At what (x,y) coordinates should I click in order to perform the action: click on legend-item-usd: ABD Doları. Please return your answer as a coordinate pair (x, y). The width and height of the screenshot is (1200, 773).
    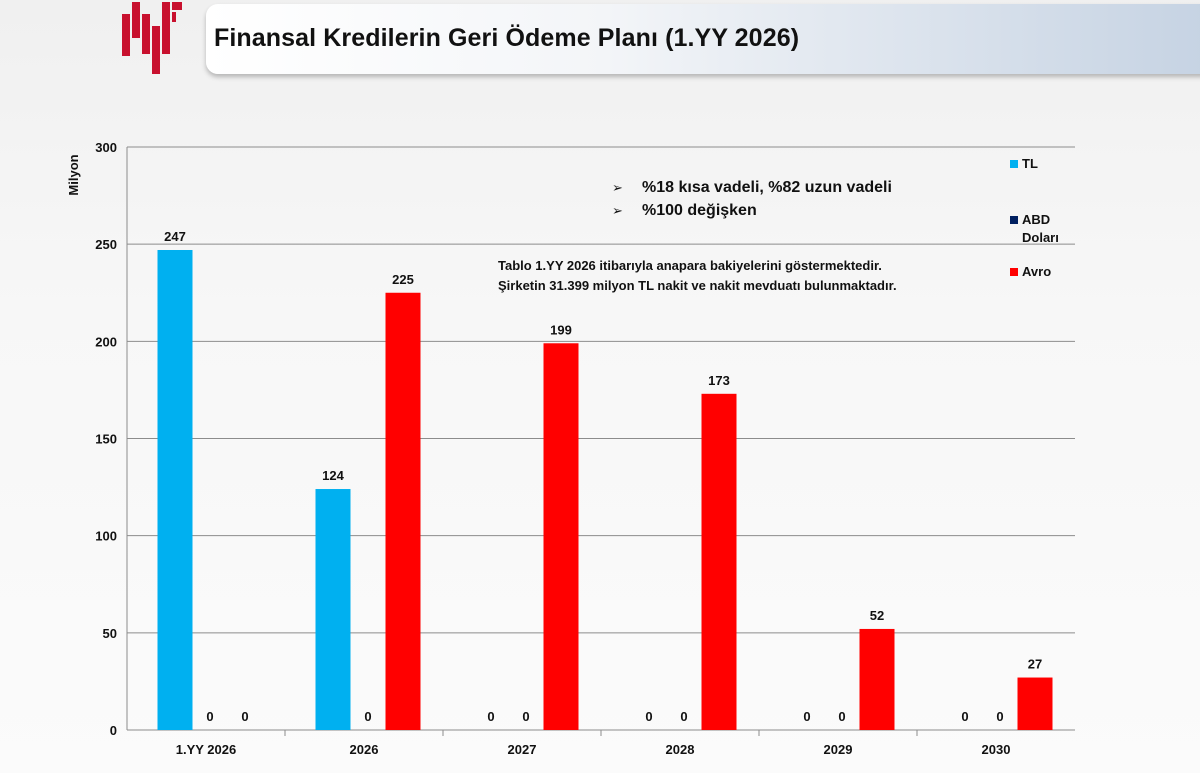
    Looking at the image, I should click on (1055, 229).